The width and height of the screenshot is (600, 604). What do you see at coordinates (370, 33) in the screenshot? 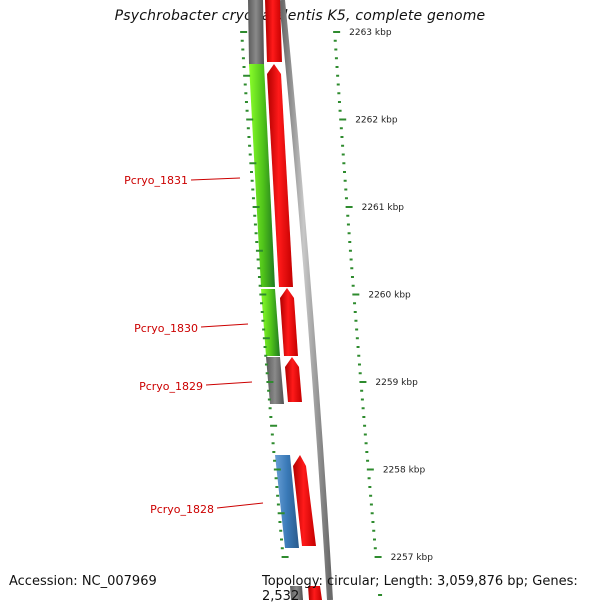
I see `scale-tick-label: 2263 kbp` at bounding box center [370, 33].